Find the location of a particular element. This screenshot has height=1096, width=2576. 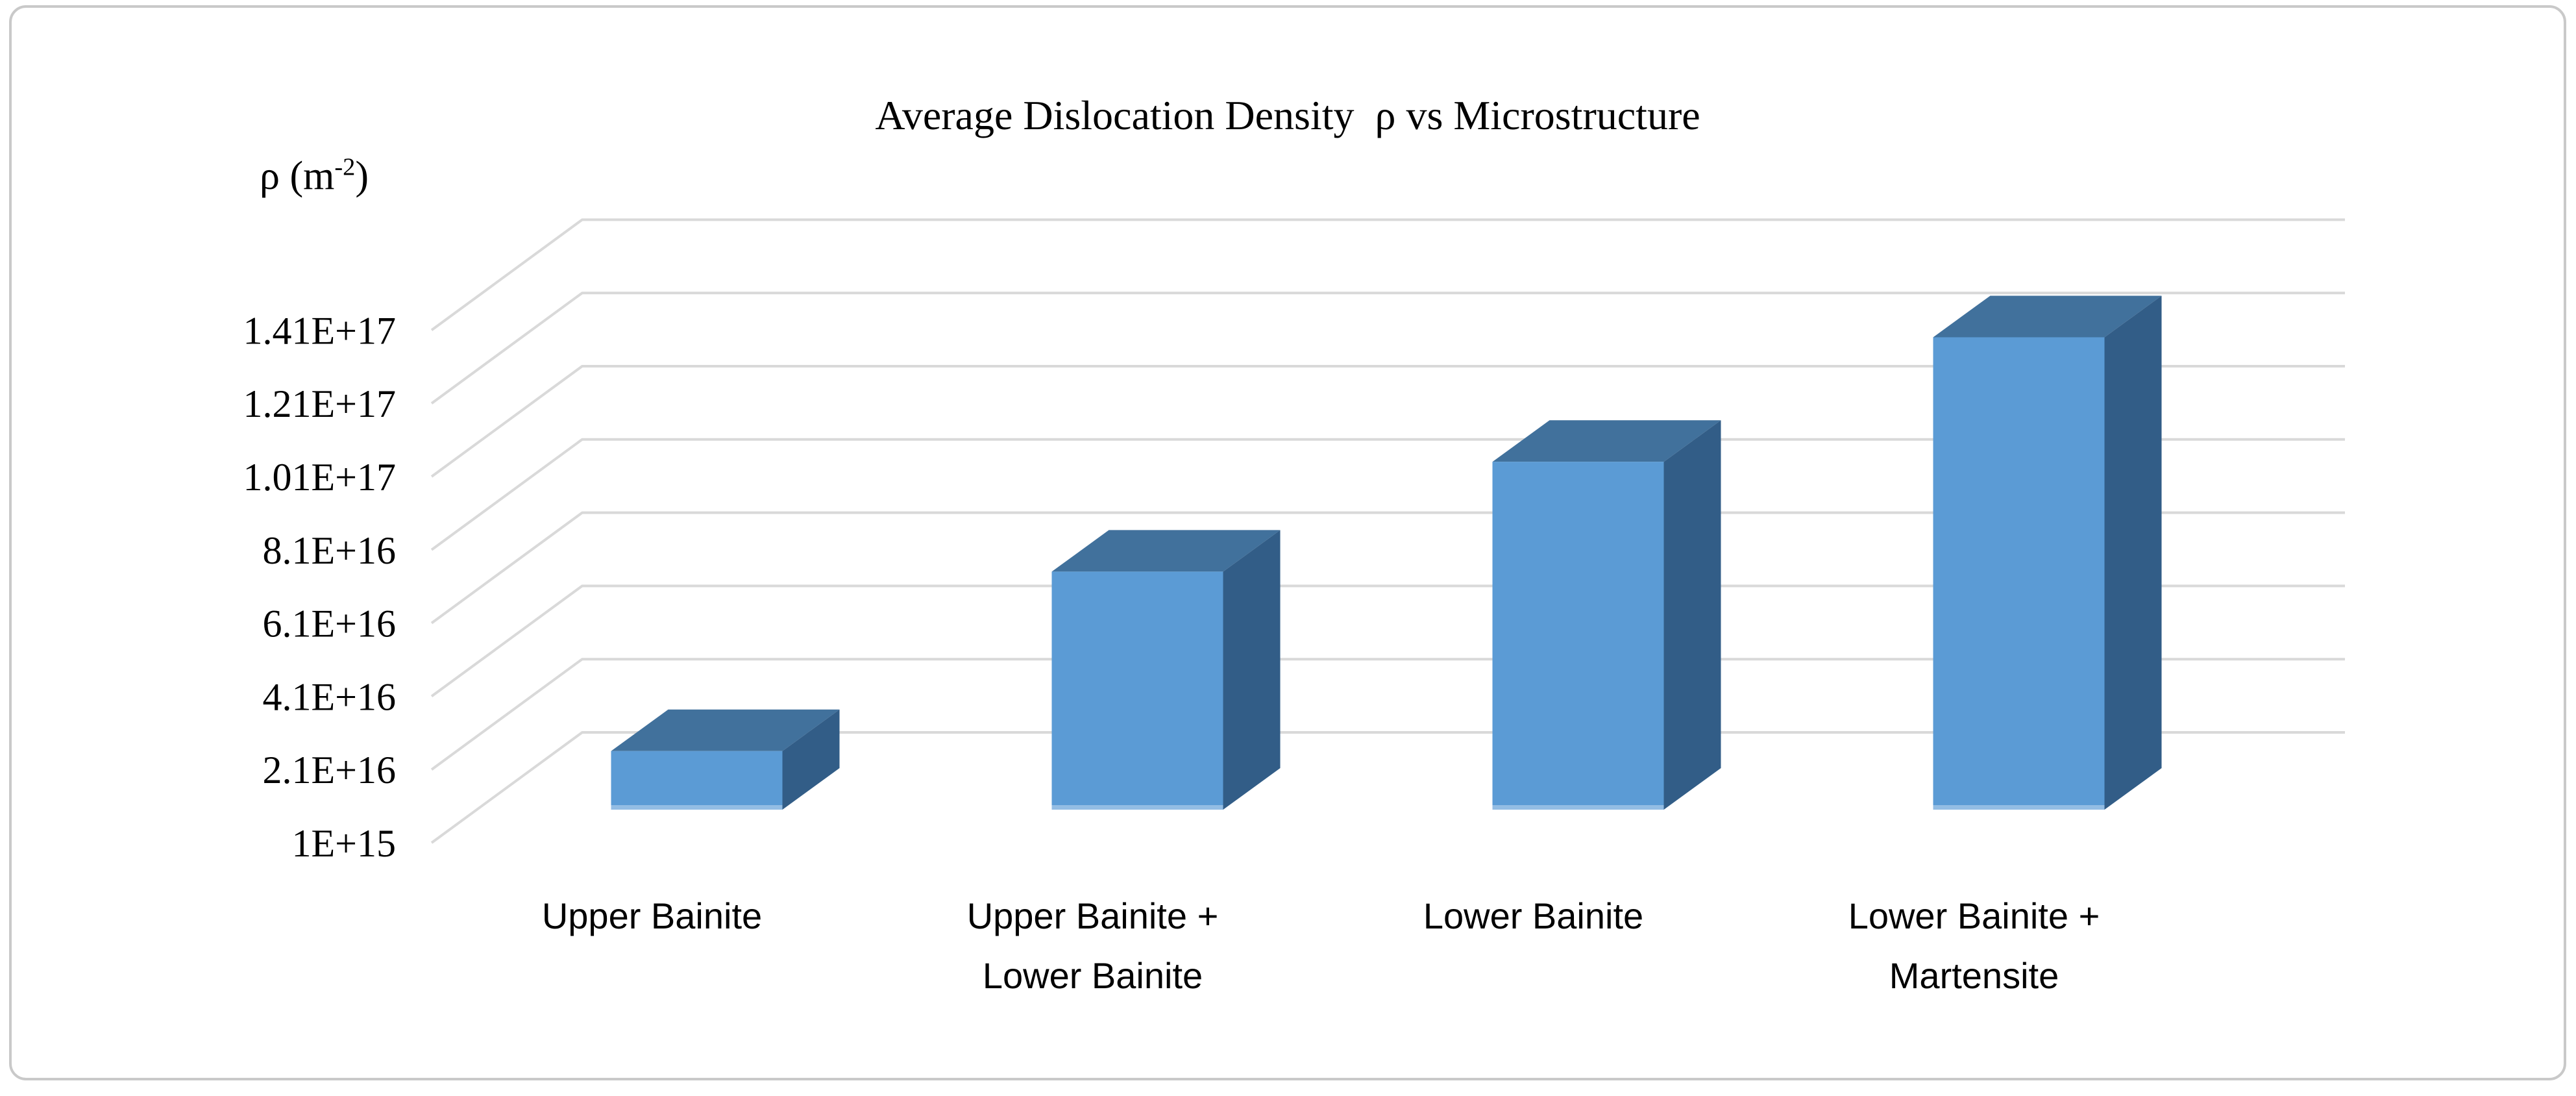

bar-lower-bainite-martensite-bottom-highlight is located at coordinates (2019, 807).